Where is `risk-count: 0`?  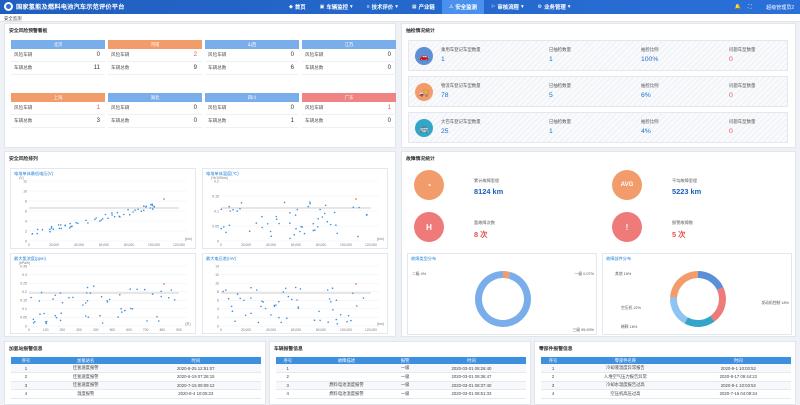 risk-count: 0 is located at coordinates (98, 55).